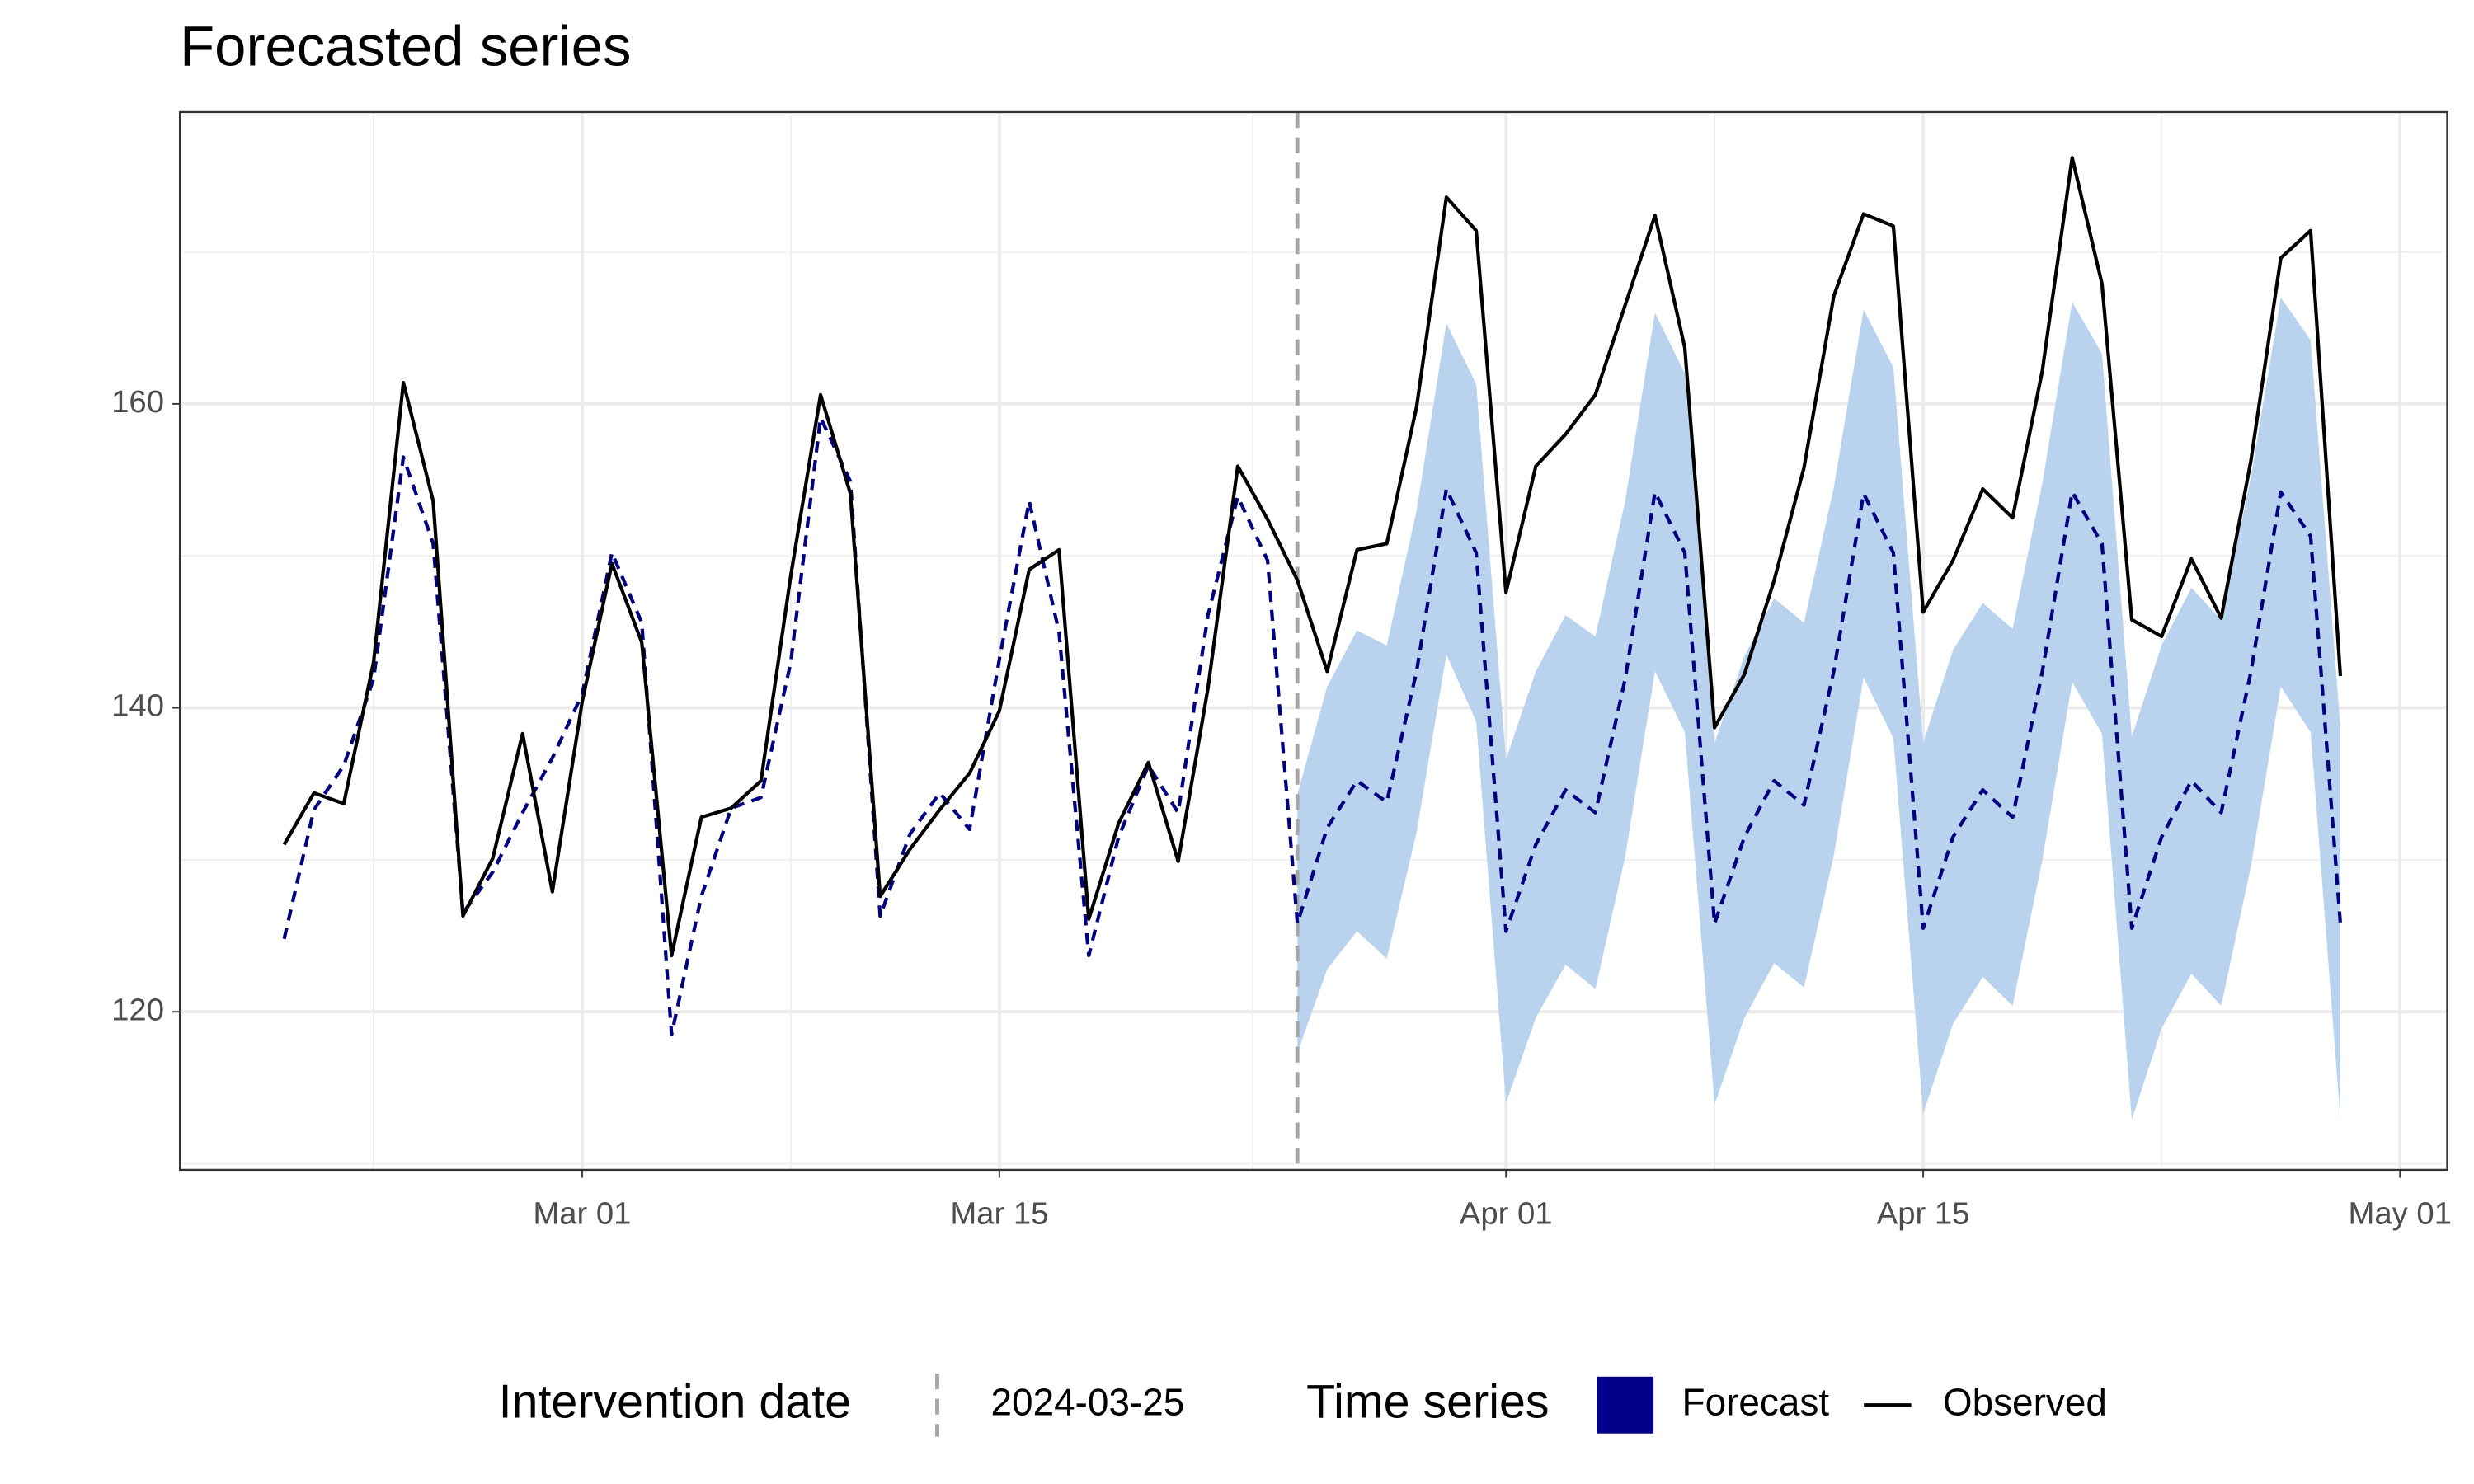 The height and width of the screenshot is (1484, 2474). I want to click on legend-label: Observed, so click(2025, 1401).